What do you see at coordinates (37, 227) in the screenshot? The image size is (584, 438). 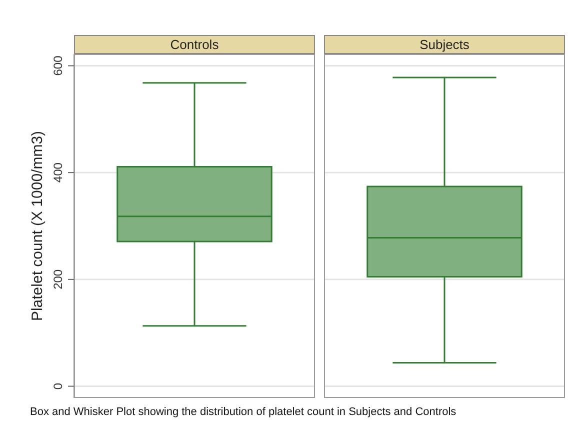 I see `y-axis-title: Platelet count (X 1000/mm3)` at bounding box center [37, 227].